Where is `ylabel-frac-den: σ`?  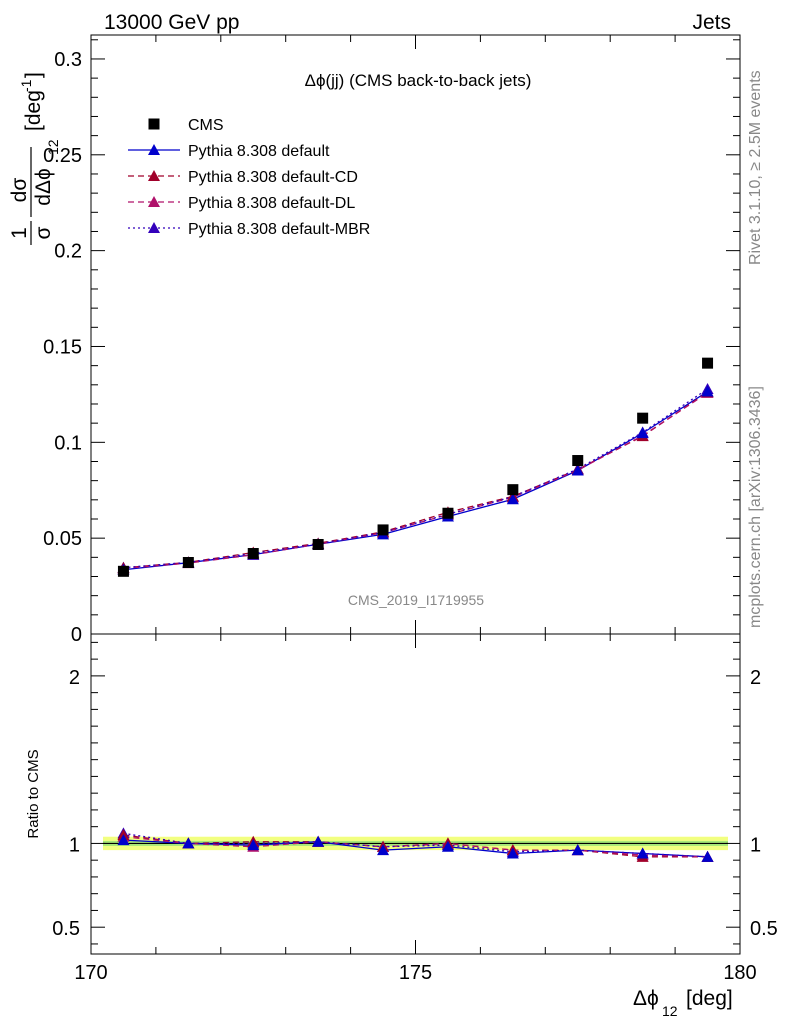
ylabel-frac-den: σ is located at coordinates (43, 232).